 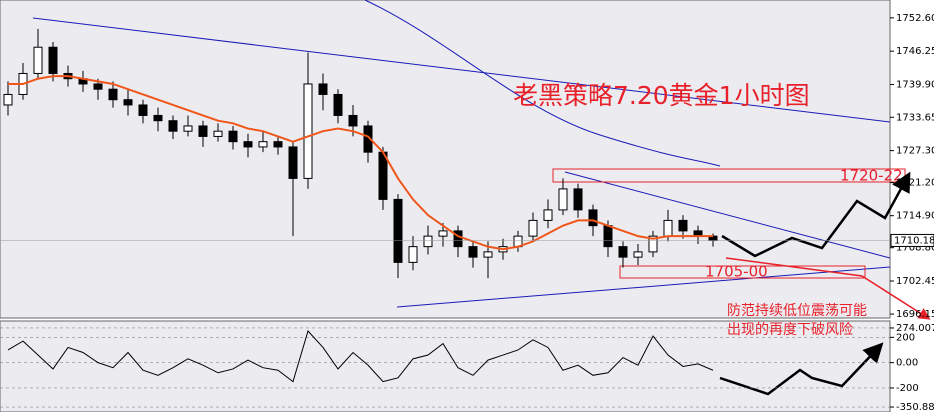 I want to click on risk-arrow, so click(x=828, y=288).